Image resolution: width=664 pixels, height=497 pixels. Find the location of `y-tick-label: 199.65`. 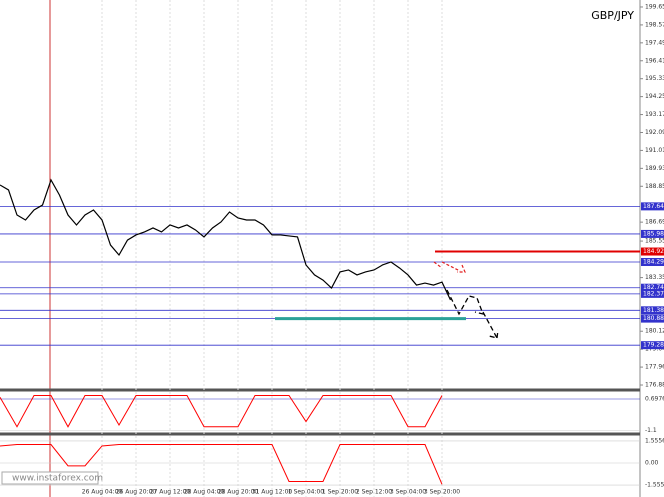

y-tick-label: 199.65 is located at coordinates (654, 6).